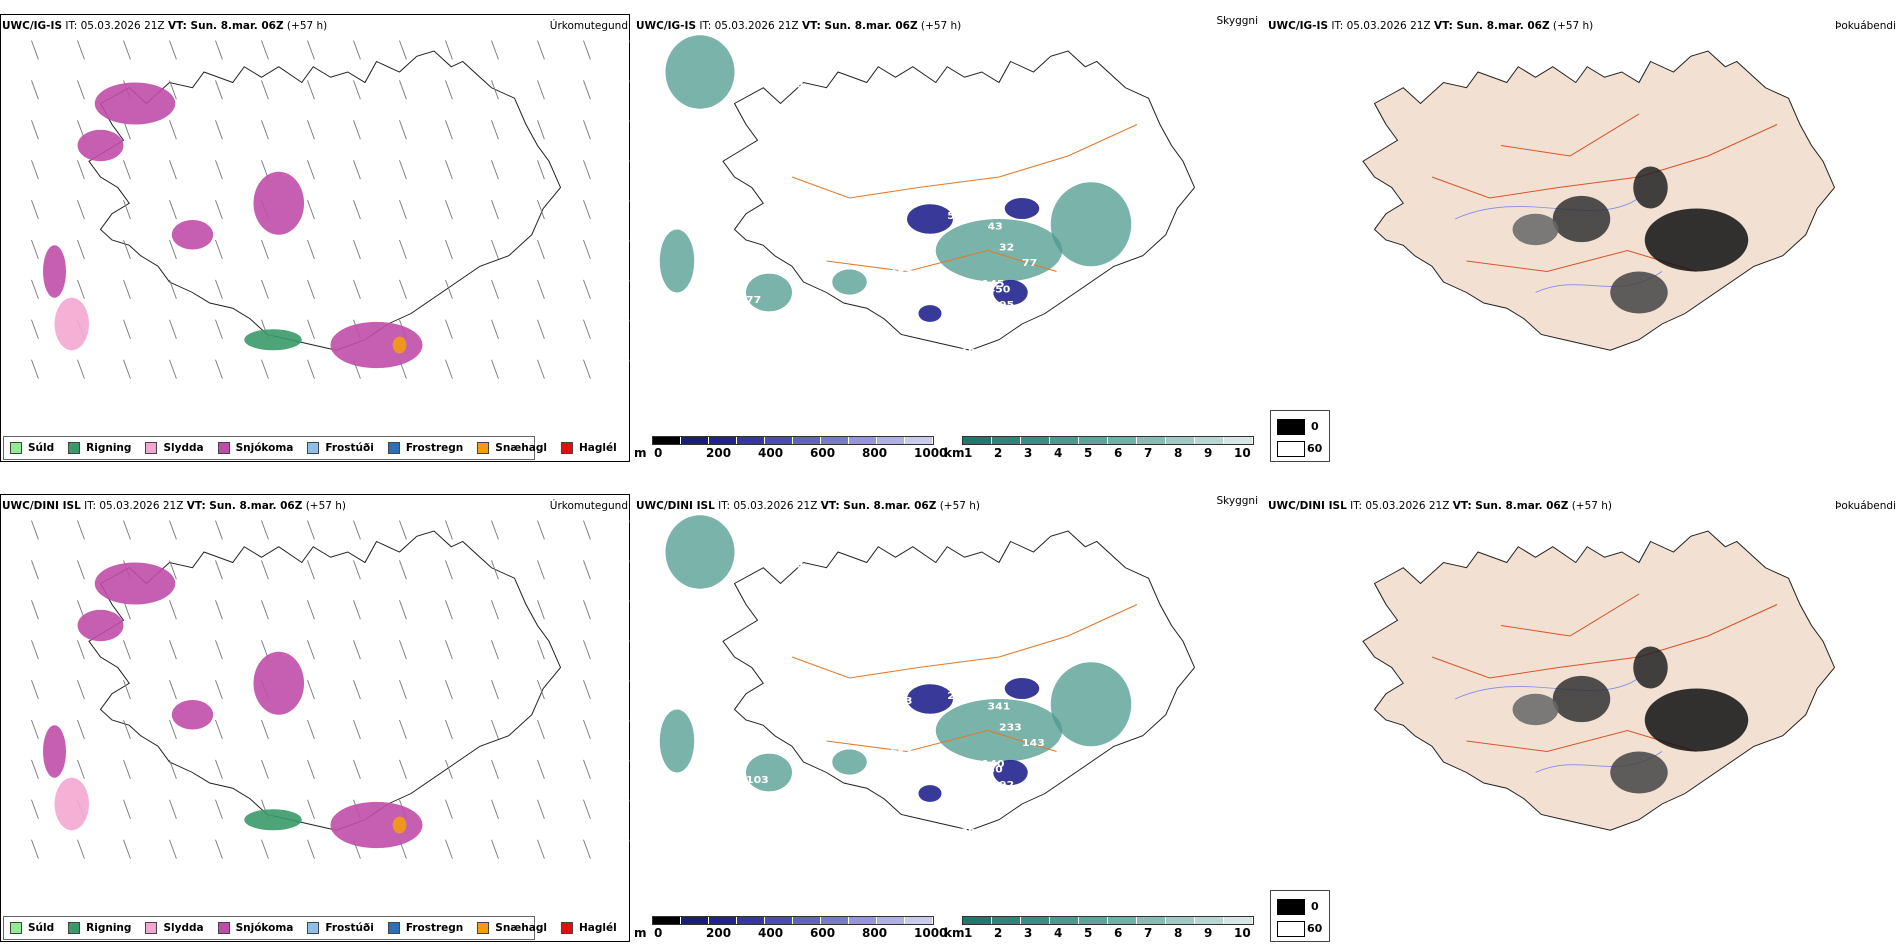  Describe the element at coordinates (968, 453) in the screenshot. I see `colorbar-tick: 1` at that location.